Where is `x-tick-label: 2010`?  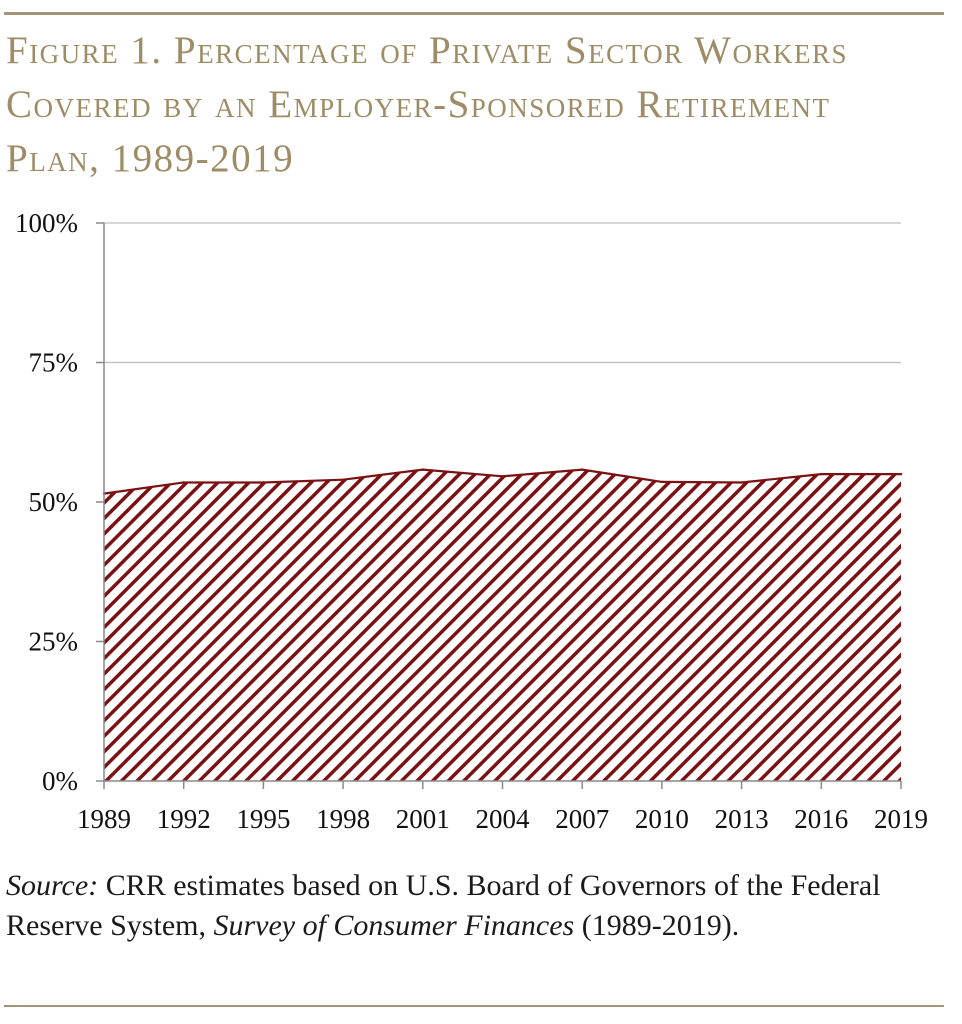 x-tick-label: 2010 is located at coordinates (662, 819).